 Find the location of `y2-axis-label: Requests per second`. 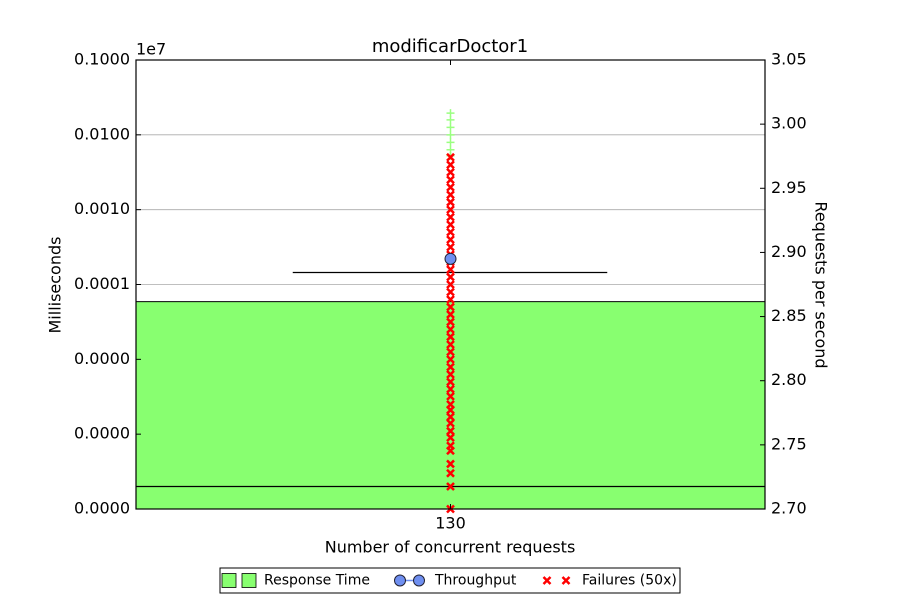

y2-axis-label: Requests per second is located at coordinates (821, 284).